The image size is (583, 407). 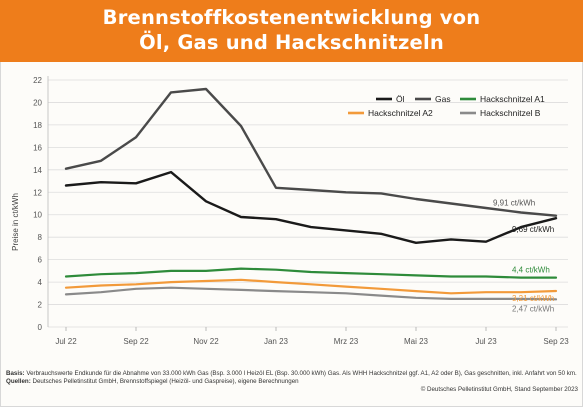 What do you see at coordinates (136, 341) in the screenshot?
I see `x-tick-label: Sep 22` at bounding box center [136, 341].